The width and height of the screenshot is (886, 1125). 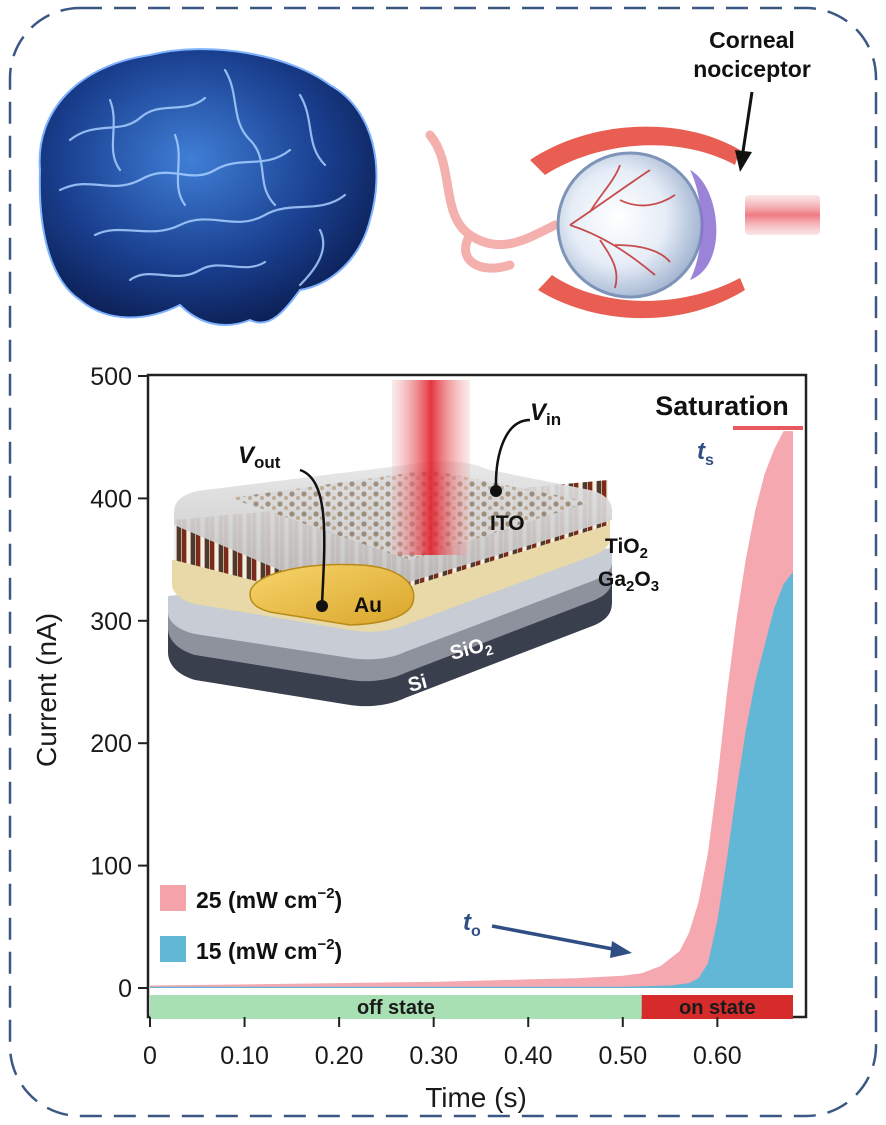 What do you see at coordinates (555, 938) in the screenshot?
I see `to-arrow` at bounding box center [555, 938].